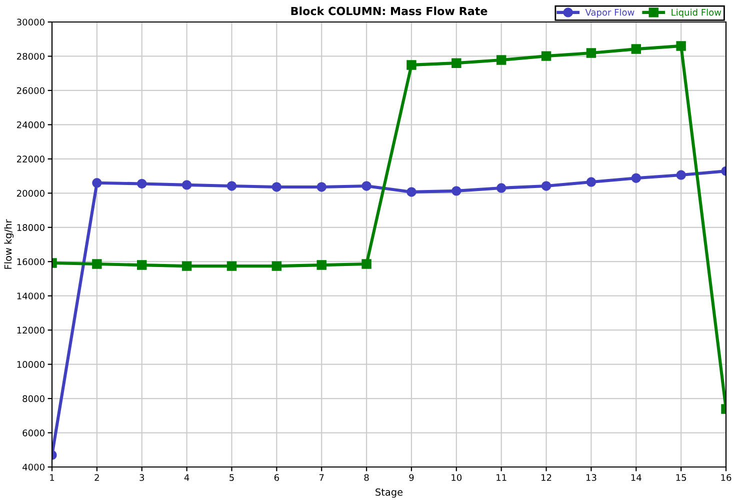 The width and height of the screenshot is (734, 500). Describe the element at coordinates (33, 433) in the screenshot. I see `y-tick-label: 6000` at that location.